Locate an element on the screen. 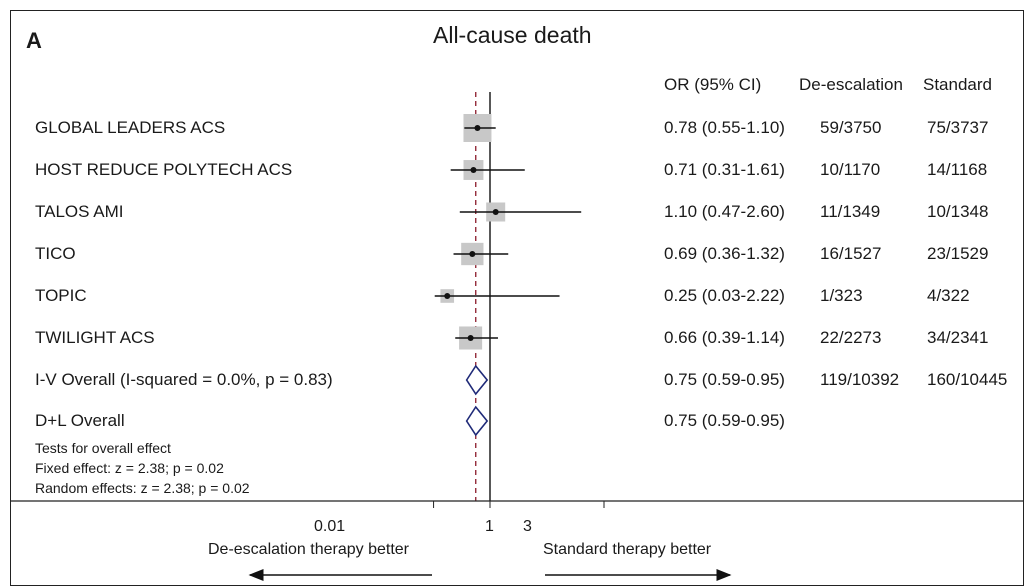 This screenshot has height=588, width=1035. right-direction-label: Standard therapy better is located at coordinates (627, 549).